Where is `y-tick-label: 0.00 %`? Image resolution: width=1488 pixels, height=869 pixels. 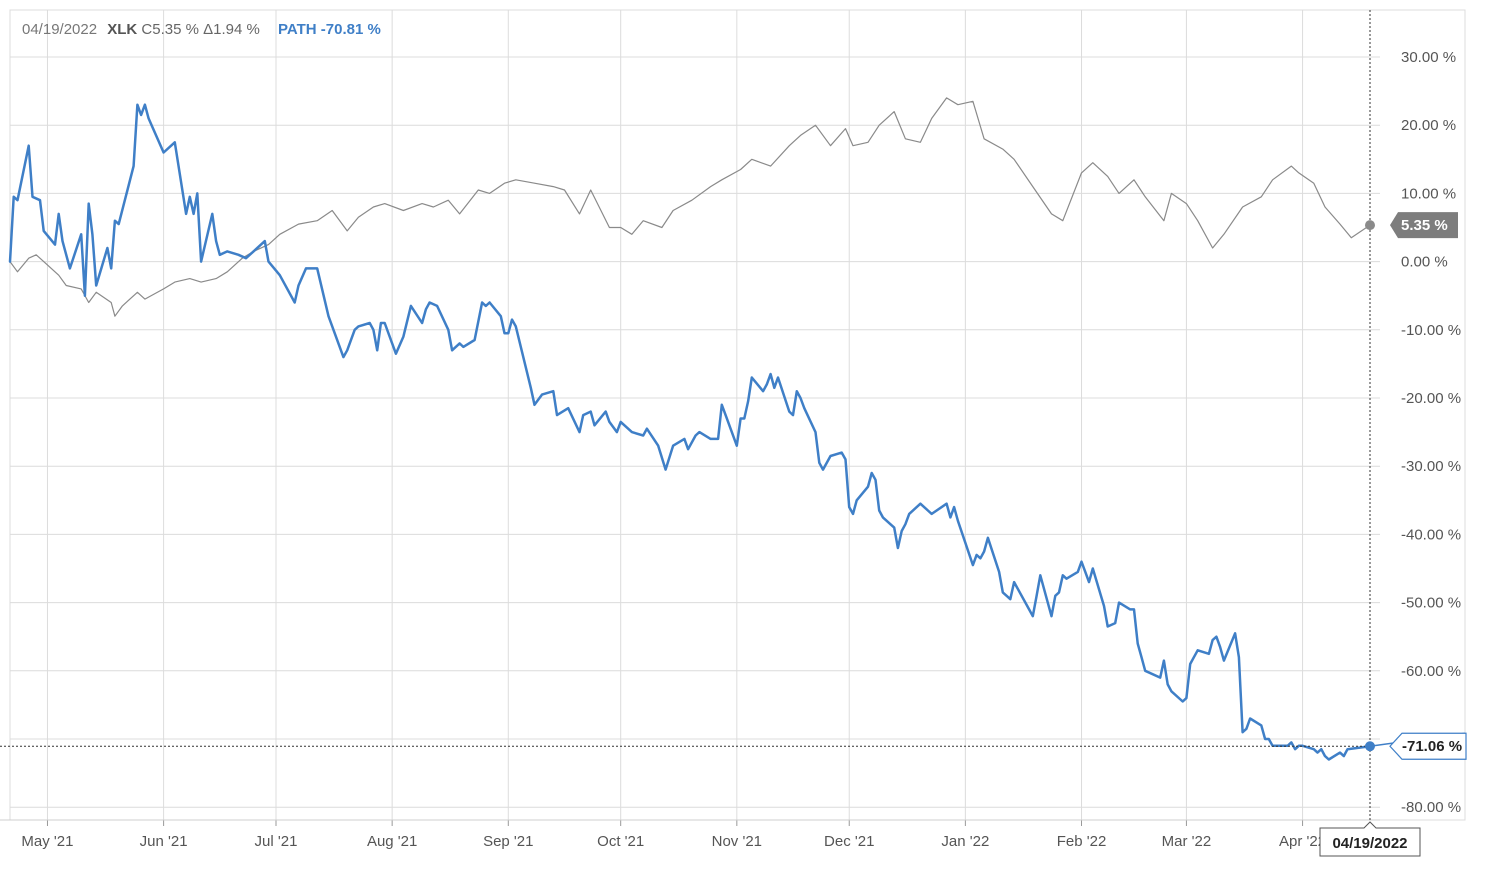 y-tick-label: 0.00 % is located at coordinates (1424, 262).